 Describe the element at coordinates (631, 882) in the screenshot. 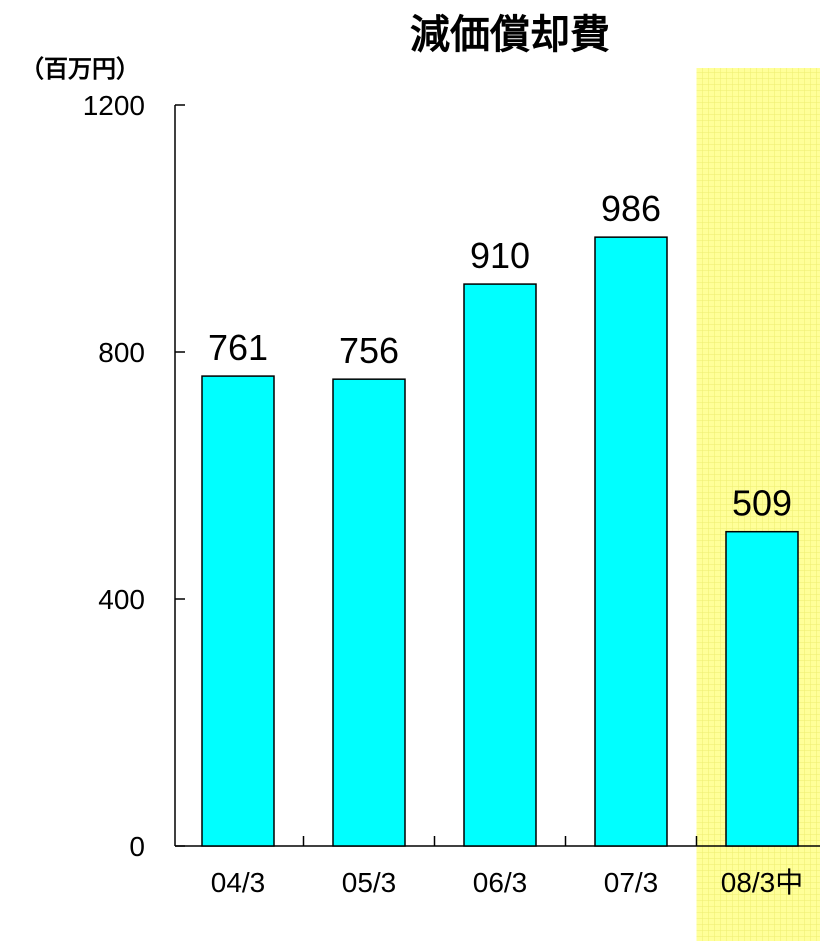

I see `x-tick-label: 07/3` at that location.